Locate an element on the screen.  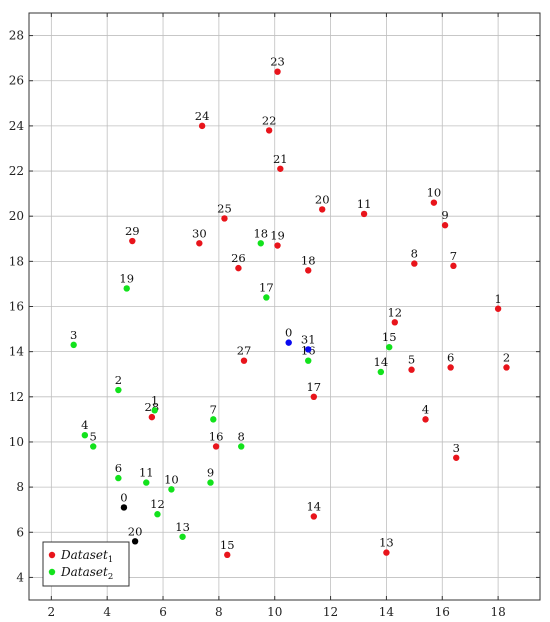
y-tick-label: 22 is located at coordinates (16, 171).